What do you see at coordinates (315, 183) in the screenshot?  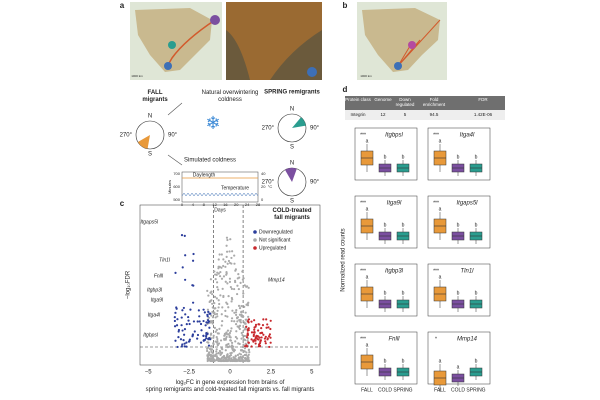 I see `label: 90°` at bounding box center [315, 183].